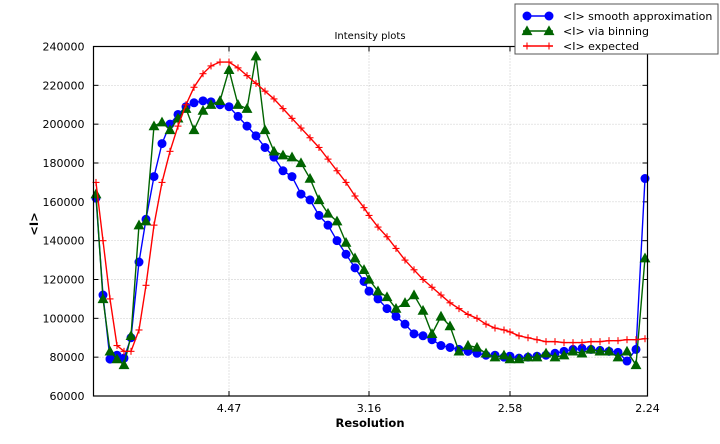  Describe the element at coordinates (585, 31) in the screenshot. I see `legend-entry-binning: <I> via binning` at that location.